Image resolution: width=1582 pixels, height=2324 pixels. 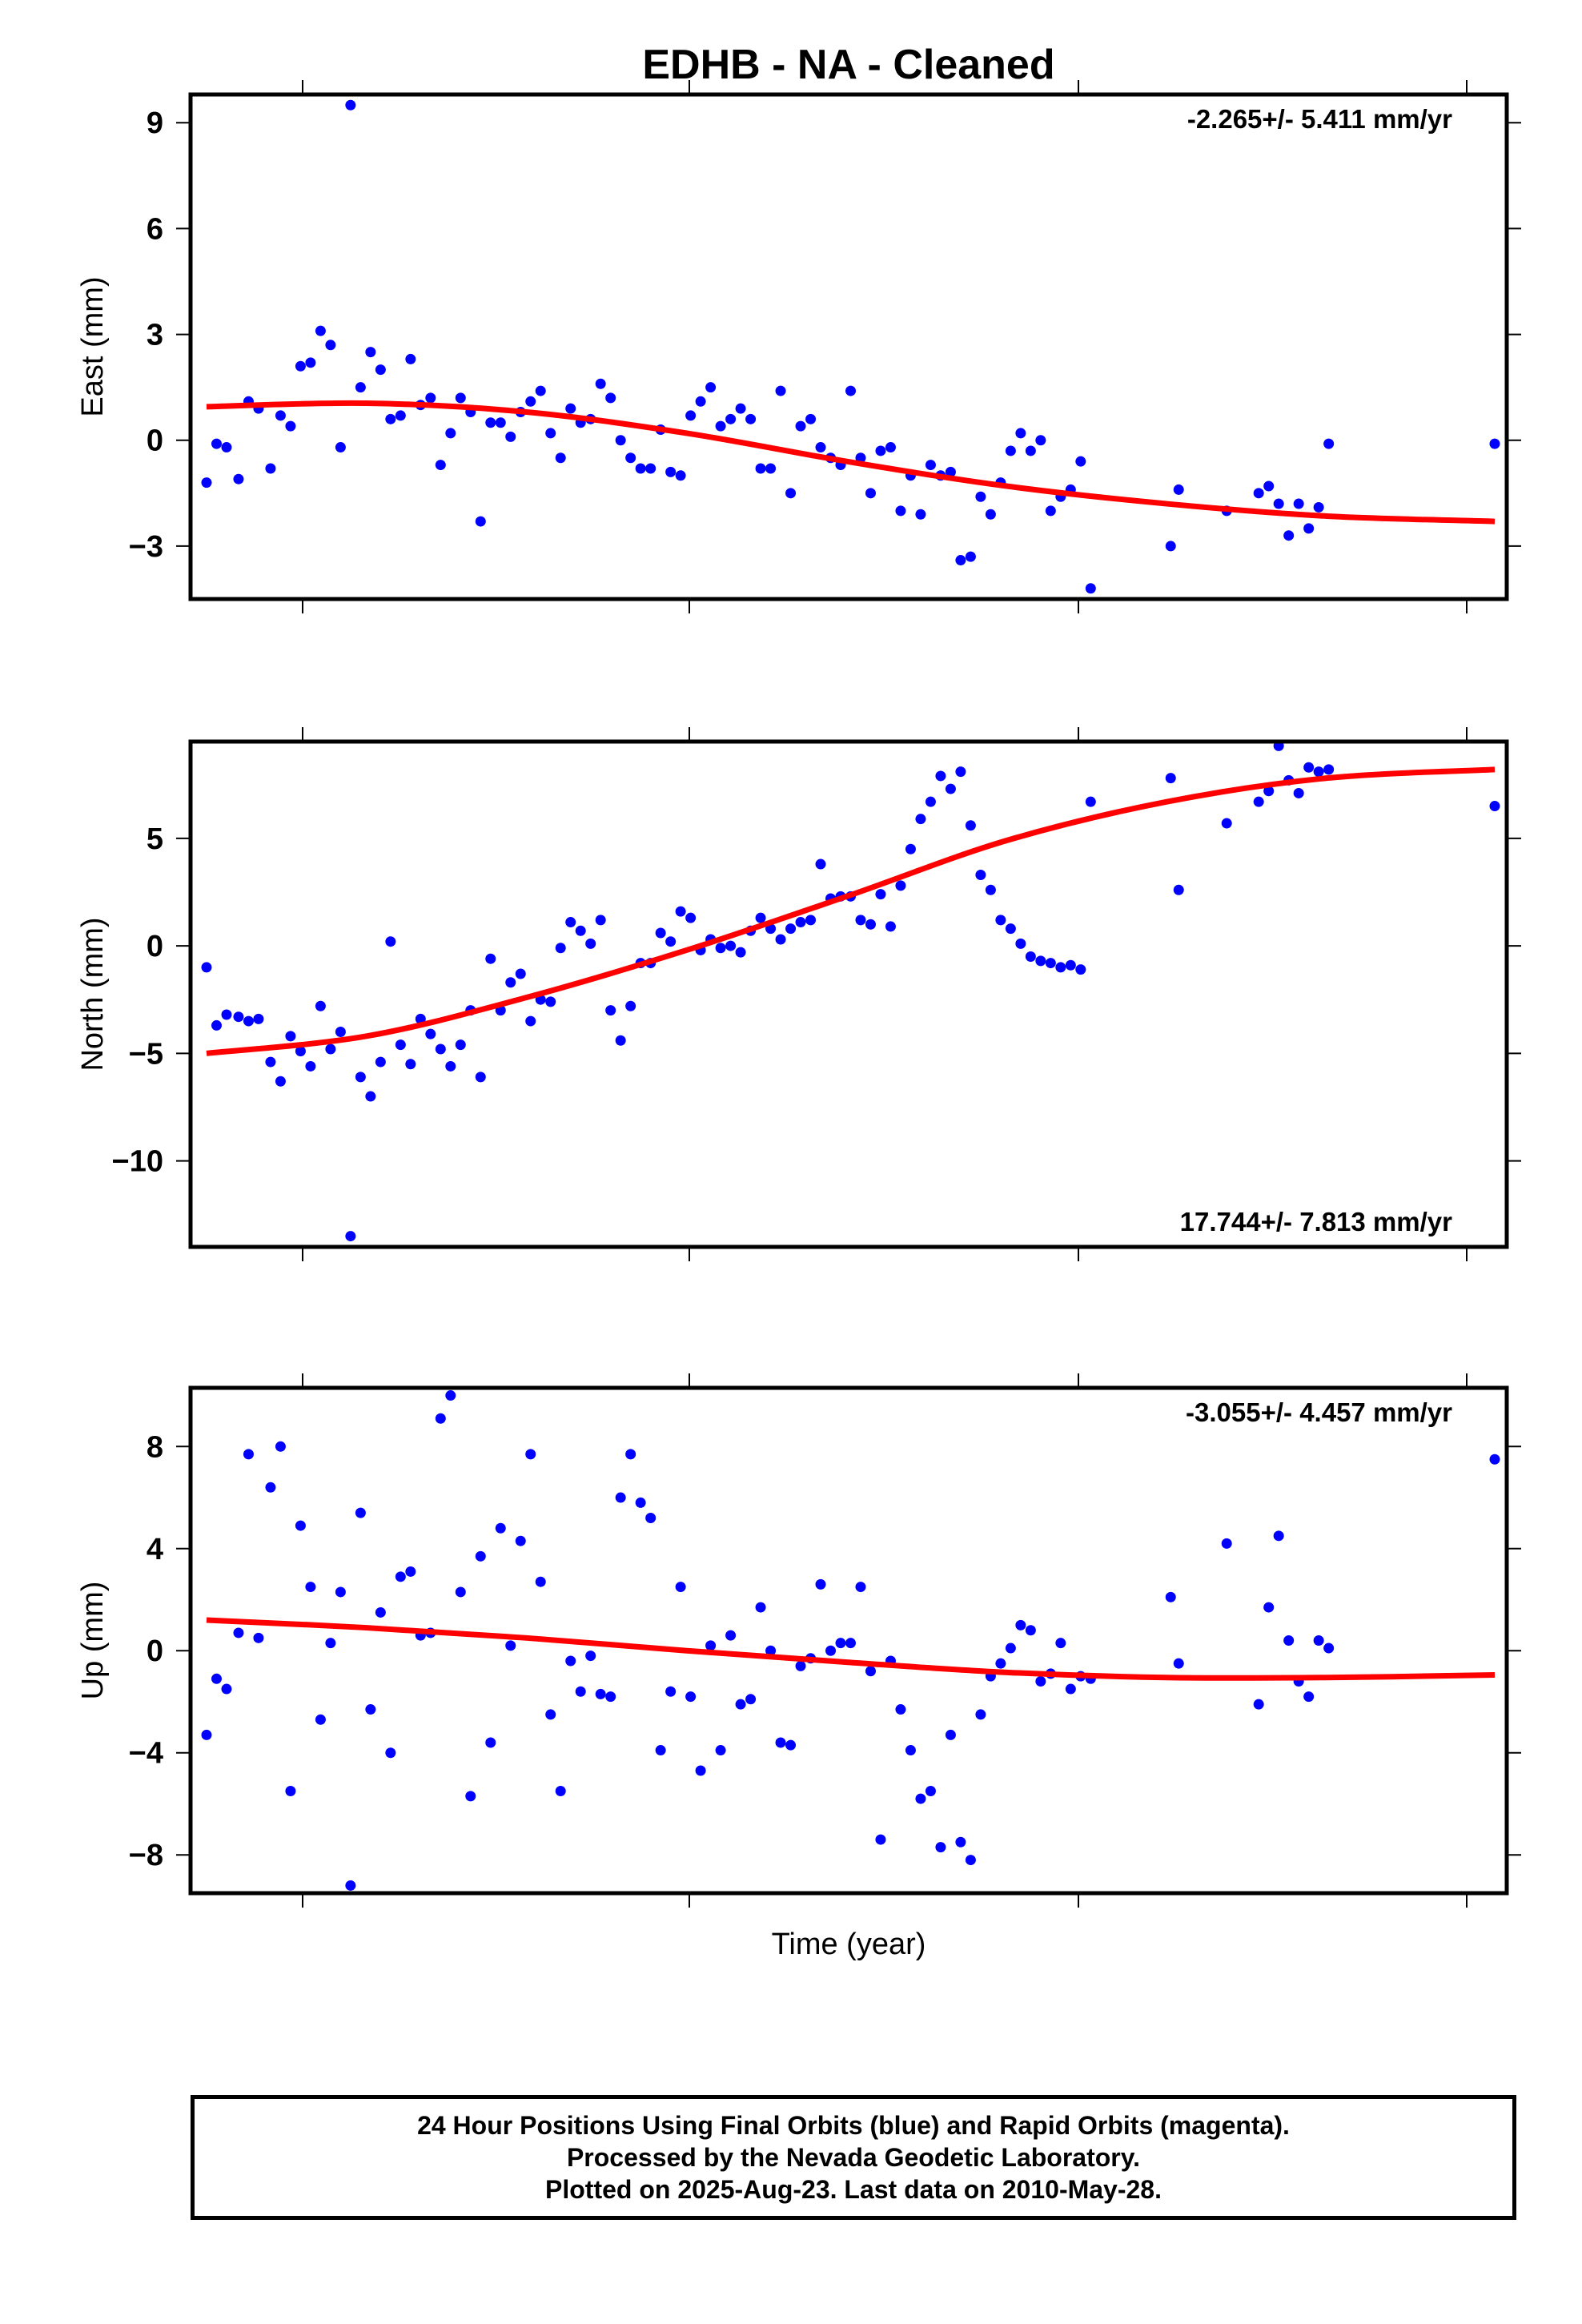 What do you see at coordinates (93, 994) in the screenshot?
I see `y-axis-label: North (mm)` at bounding box center [93, 994].